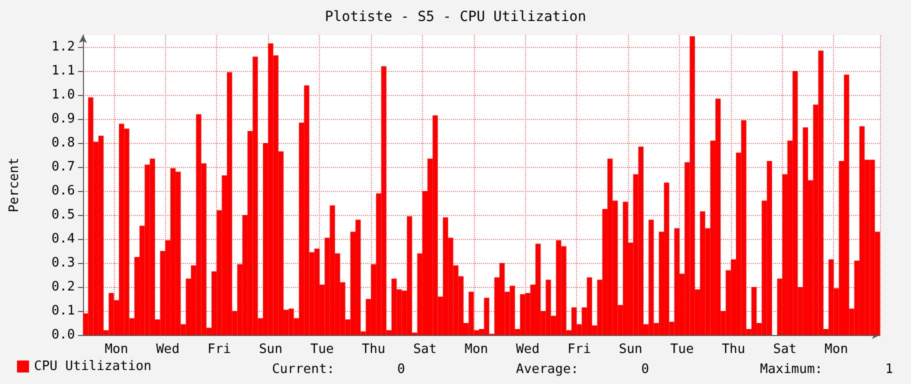  I want to click on y-tick-label: 0.9, so click(63, 119).